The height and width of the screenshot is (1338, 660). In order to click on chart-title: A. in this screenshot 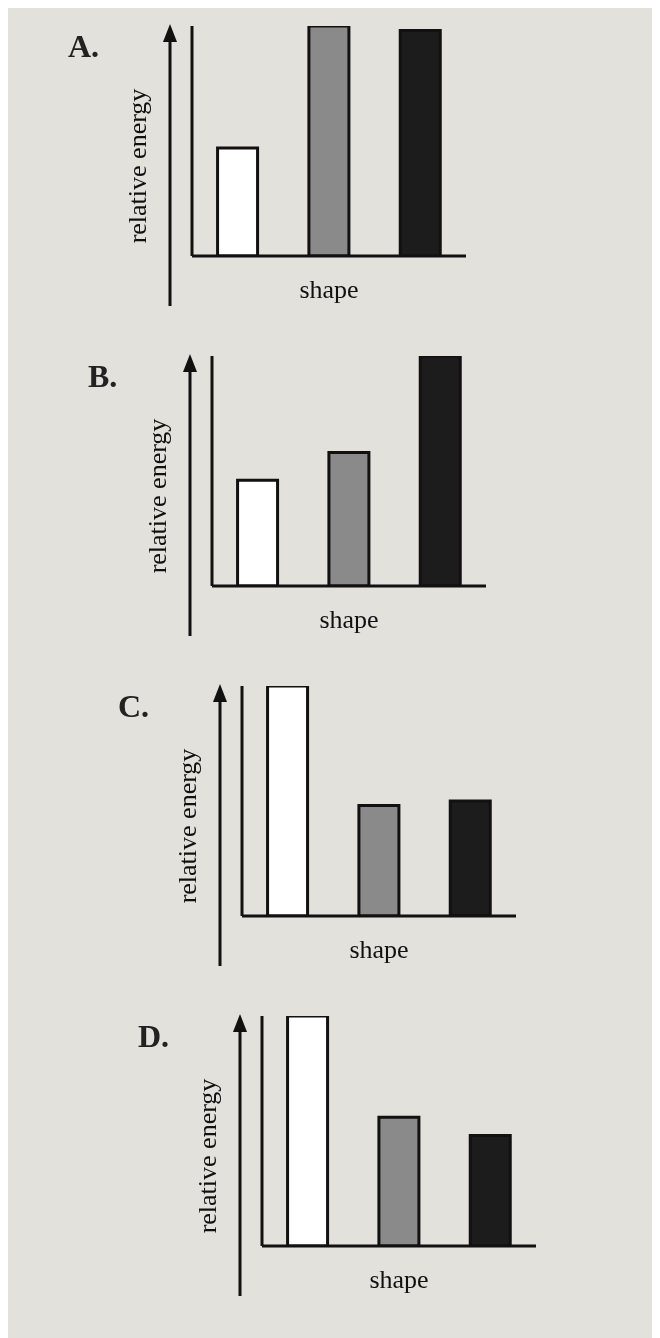, I will do `click(84, 46)`.